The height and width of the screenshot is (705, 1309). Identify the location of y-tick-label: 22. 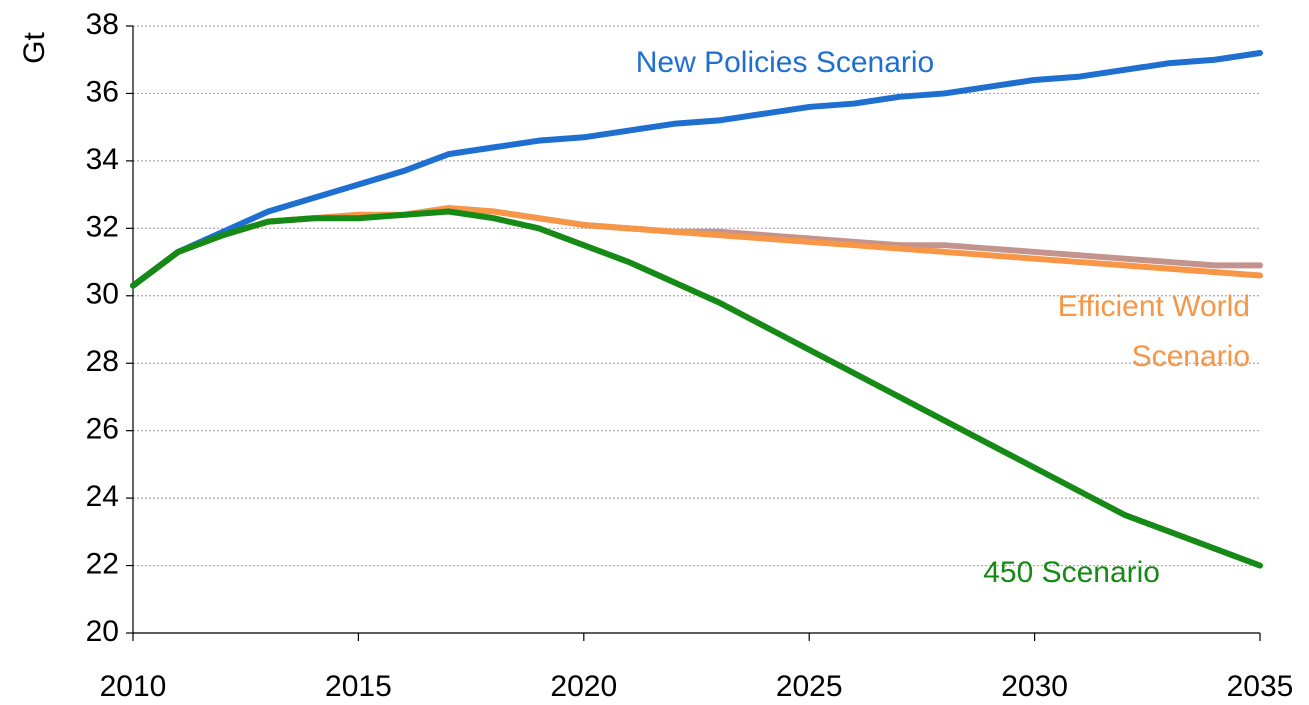
(102, 563).